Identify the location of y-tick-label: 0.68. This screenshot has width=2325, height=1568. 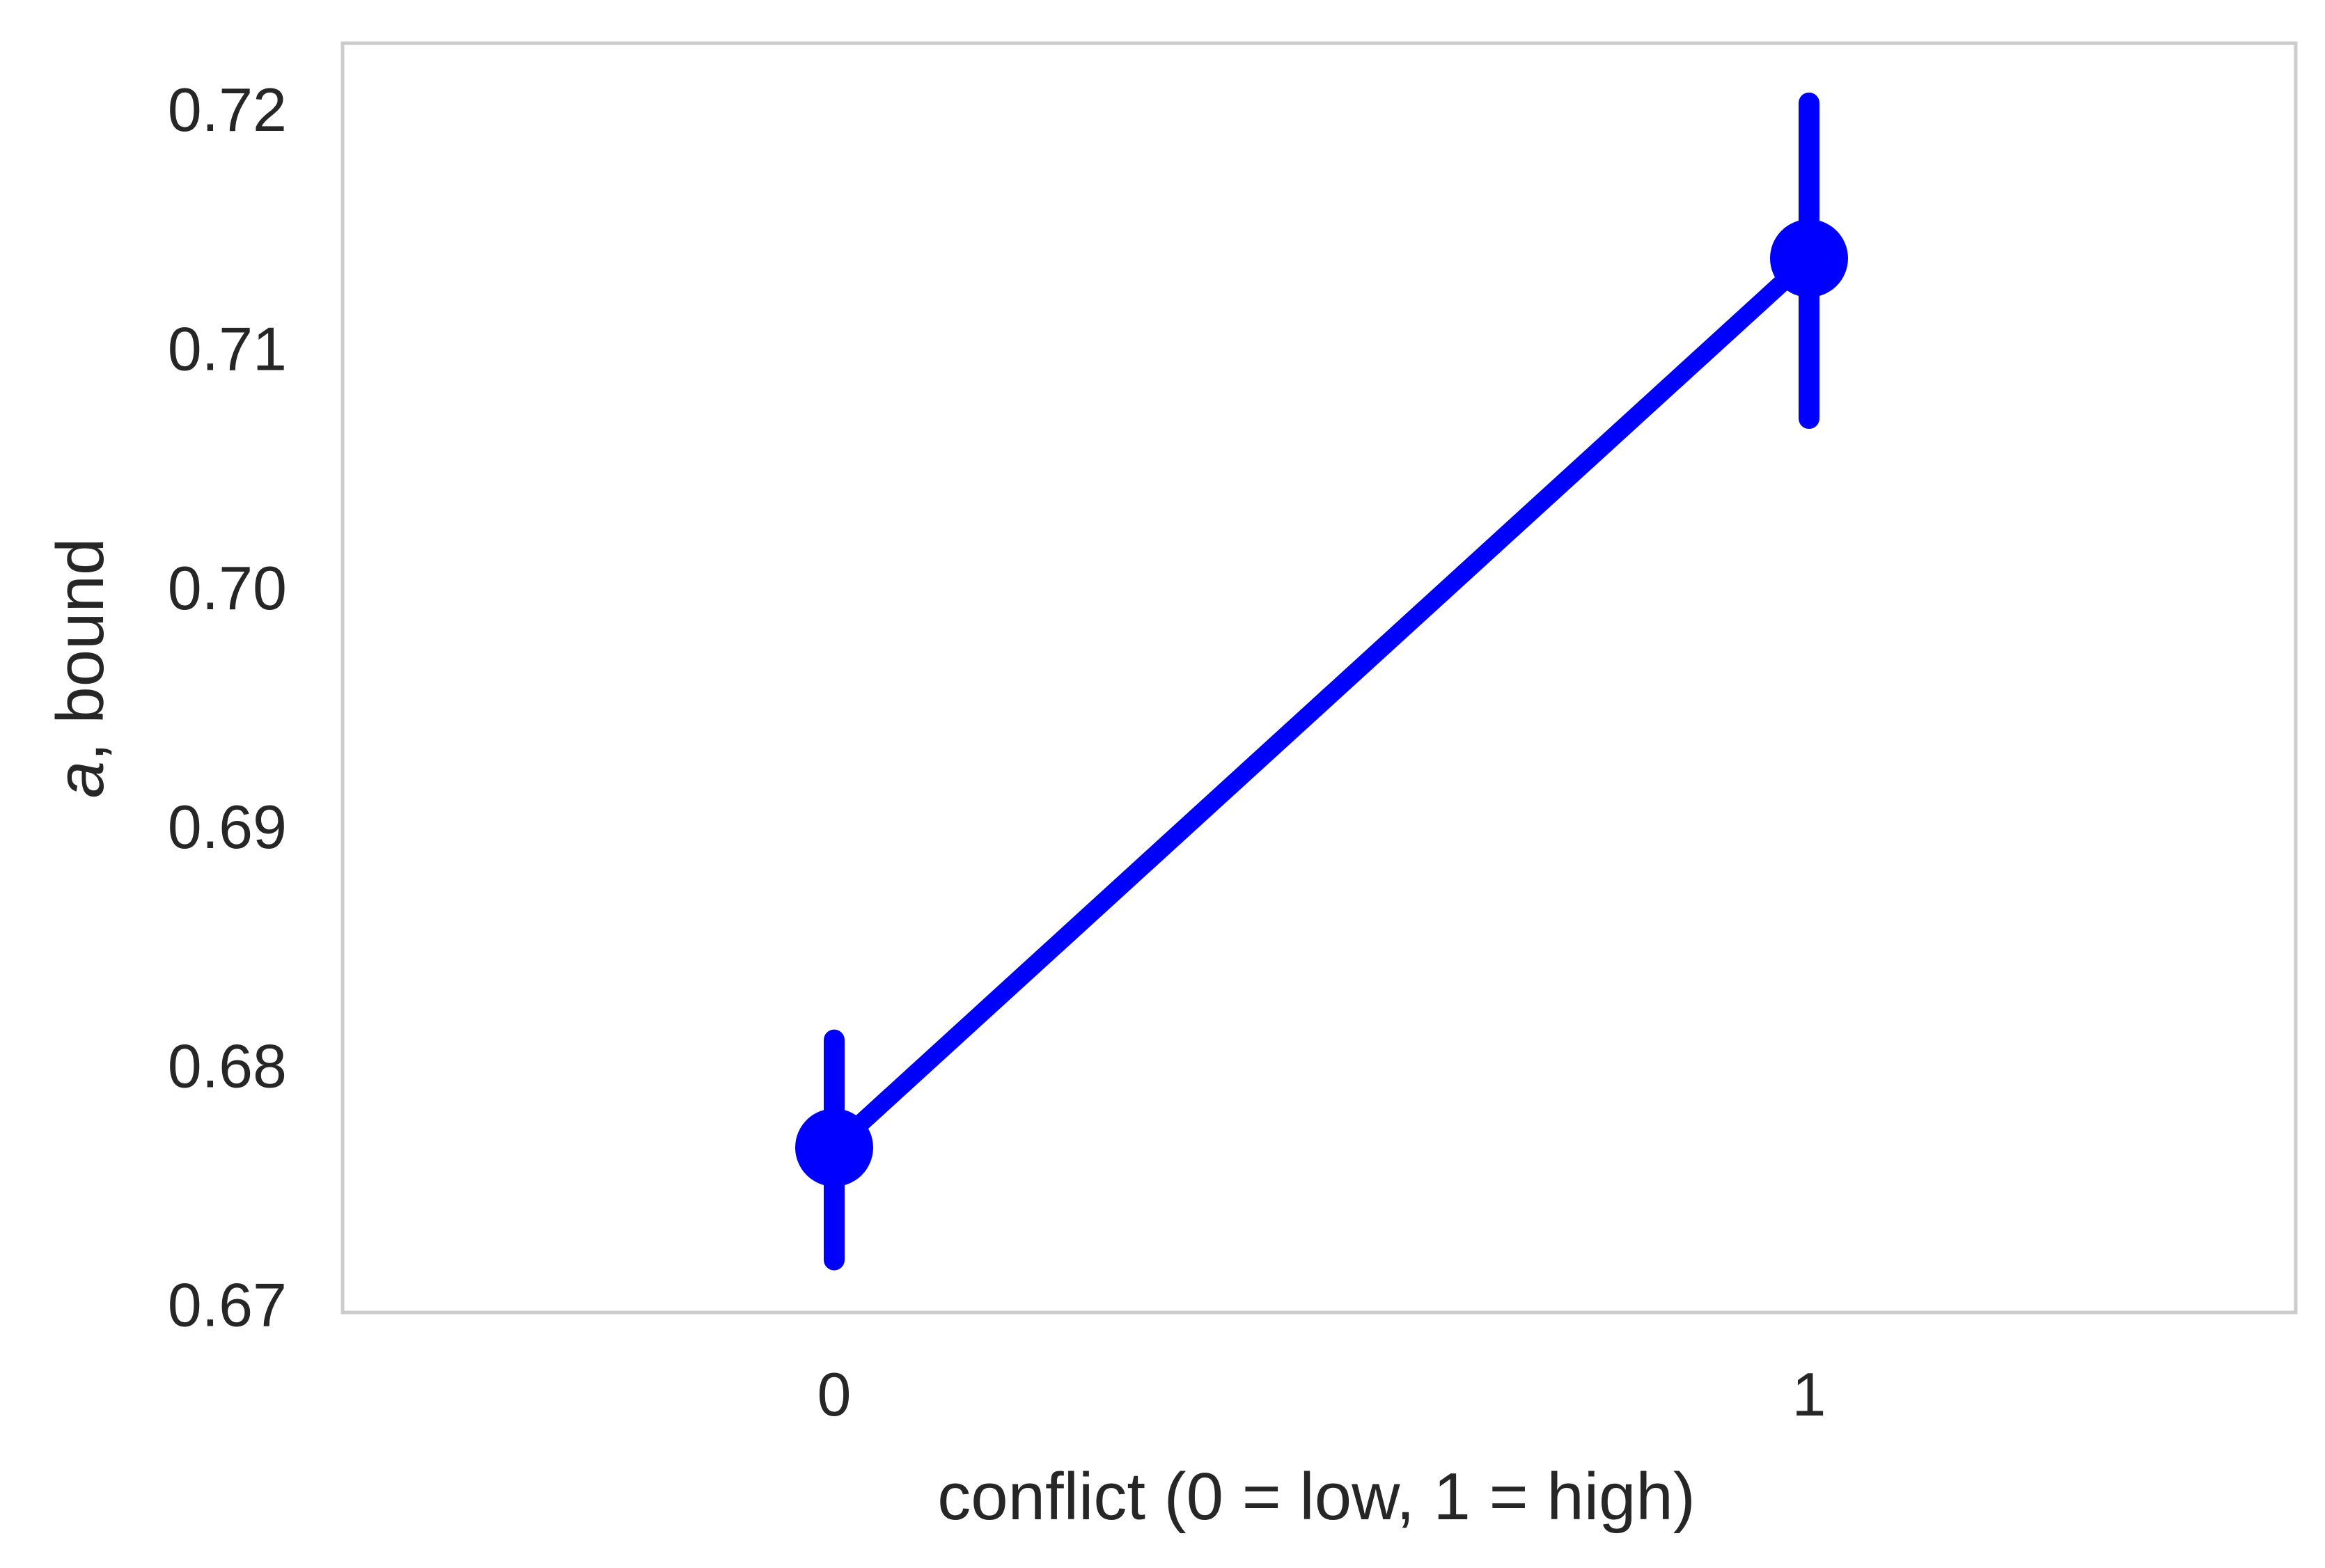
(227, 1065).